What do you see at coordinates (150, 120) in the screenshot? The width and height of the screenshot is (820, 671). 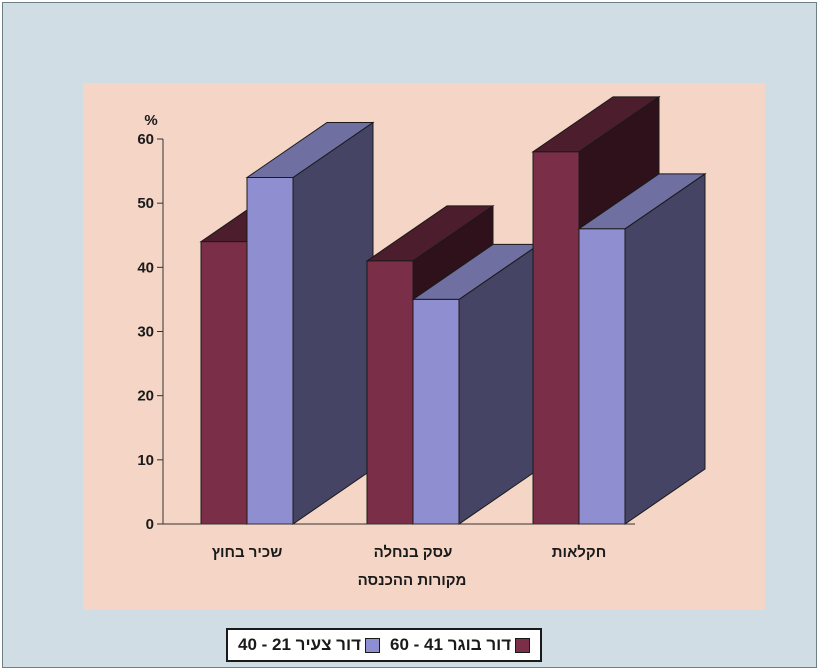 I see `y-axis-label: %` at bounding box center [150, 120].